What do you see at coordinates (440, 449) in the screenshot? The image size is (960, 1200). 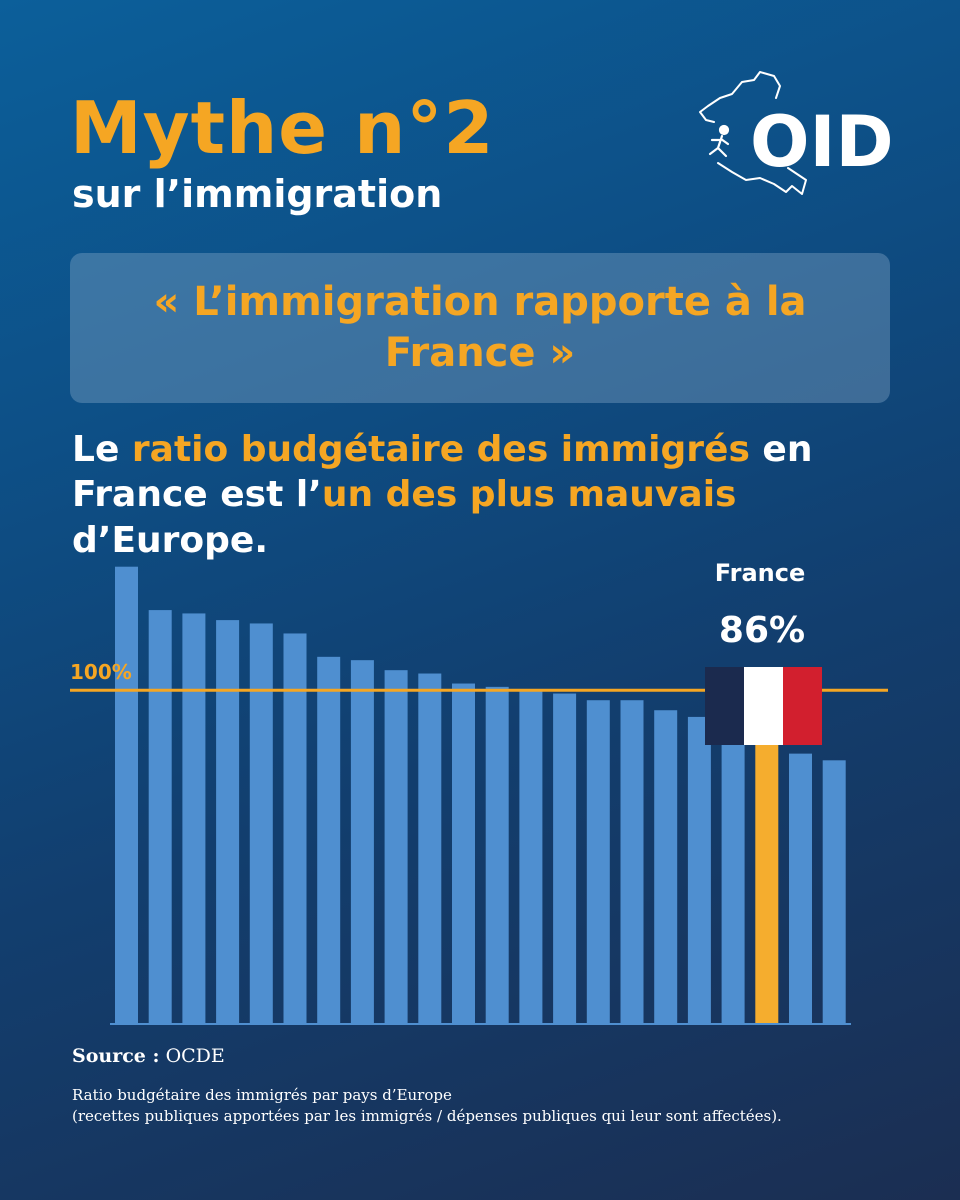 I see `statement-highlight: ratio budgétaire des immigrés` at bounding box center [440, 449].